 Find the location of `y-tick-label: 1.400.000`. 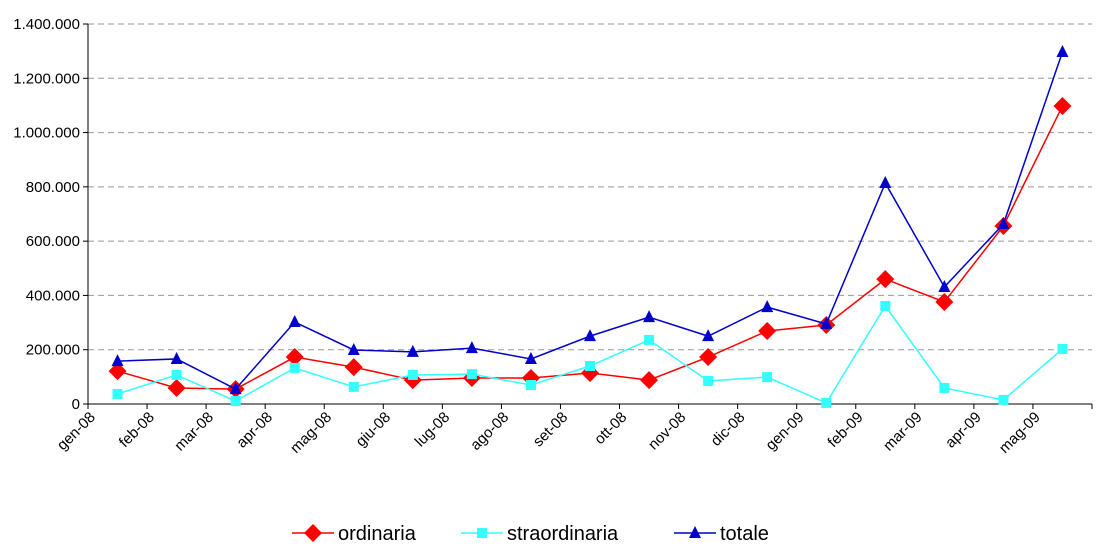

y-tick-label: 1.400.000 is located at coordinates (46, 24).